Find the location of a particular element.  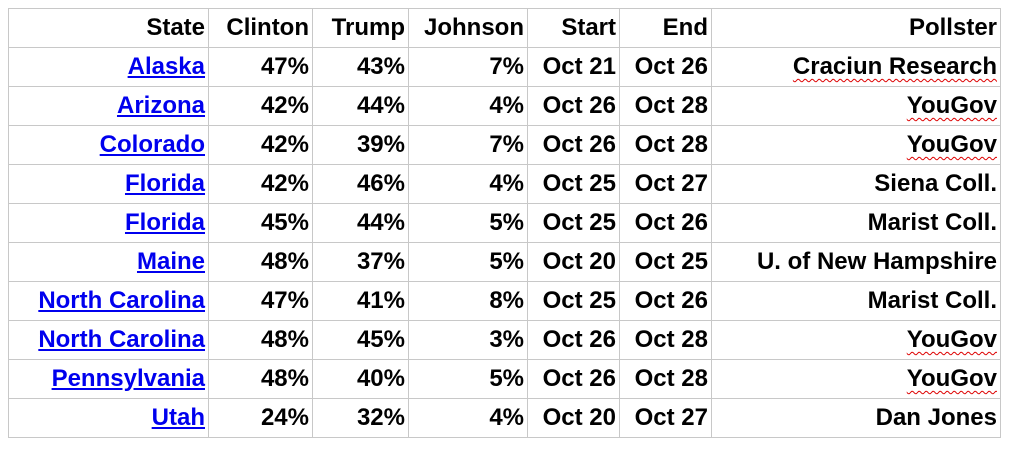

table-cell: 24% is located at coordinates (260, 418).